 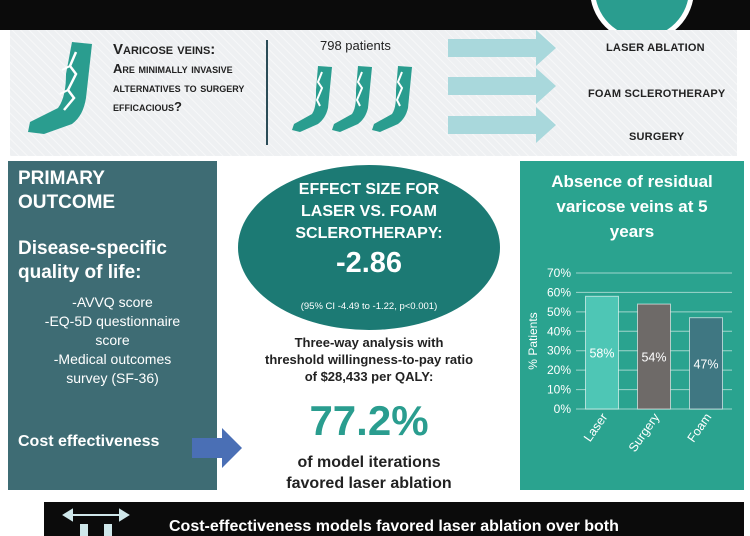 What do you see at coordinates (267, 92) in the screenshot?
I see `header-divider` at bounding box center [267, 92].